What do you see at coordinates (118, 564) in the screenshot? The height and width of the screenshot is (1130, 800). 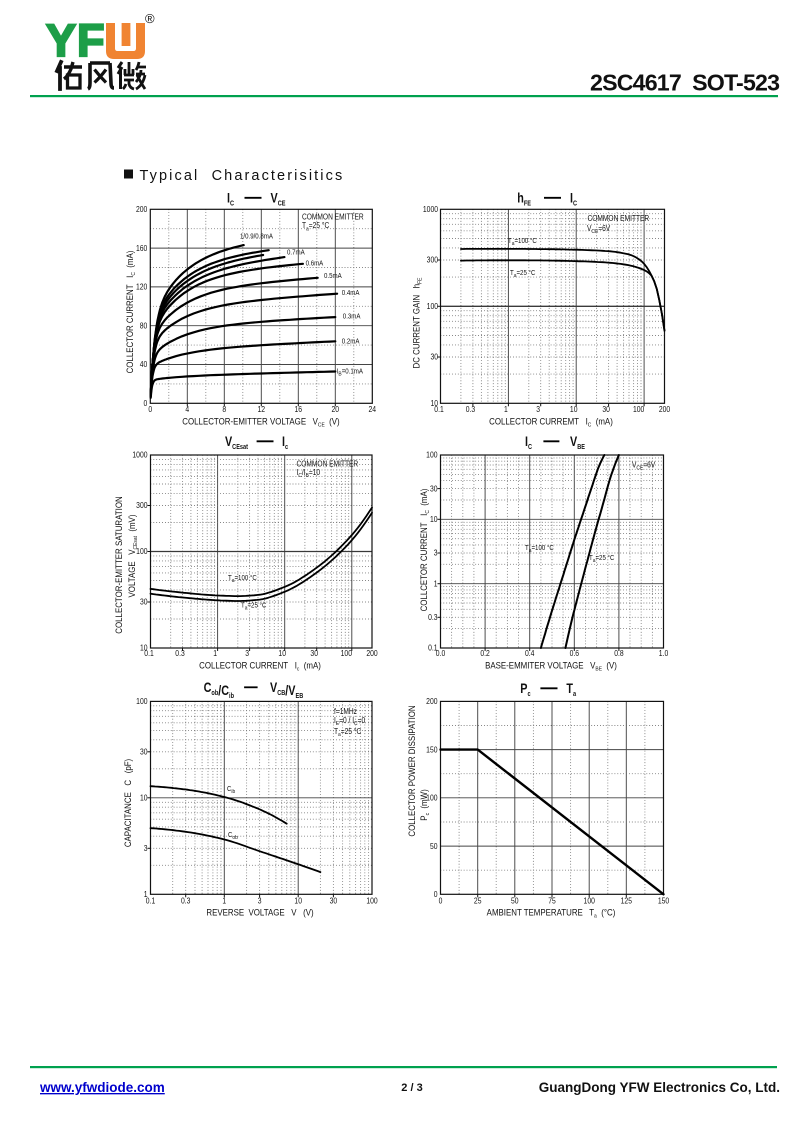 I see `svg-text: COLLECTOR-EMITTER SATURATION` at bounding box center [118, 564].